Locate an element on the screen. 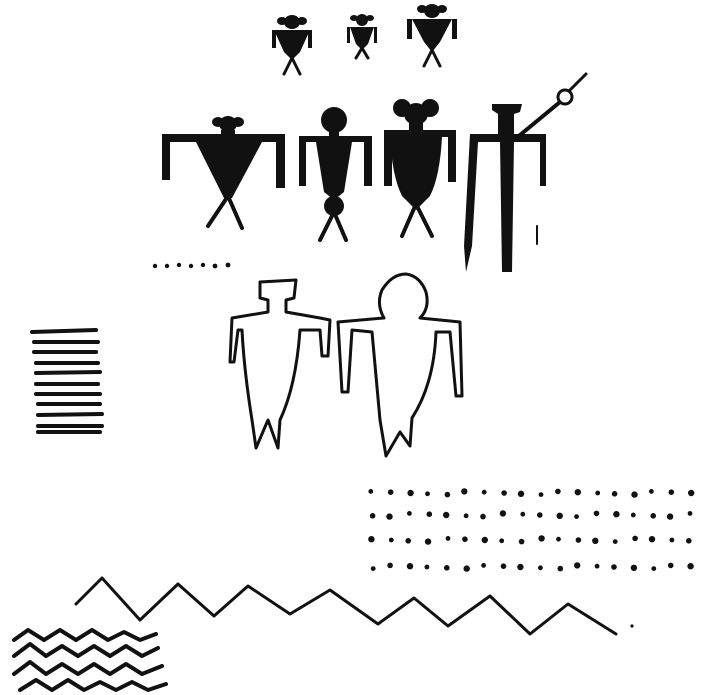 This screenshot has height=695, width=705. dot-row is located at coordinates (191, 265).